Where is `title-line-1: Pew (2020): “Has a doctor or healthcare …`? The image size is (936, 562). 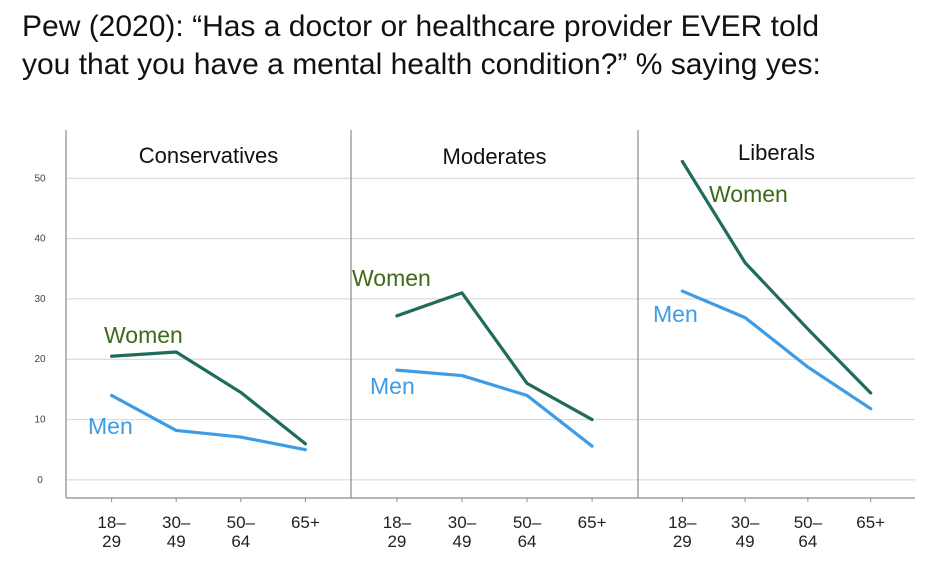 title-line-1: Pew (2020): “Has a doctor or healthcare … is located at coordinates (421, 26).